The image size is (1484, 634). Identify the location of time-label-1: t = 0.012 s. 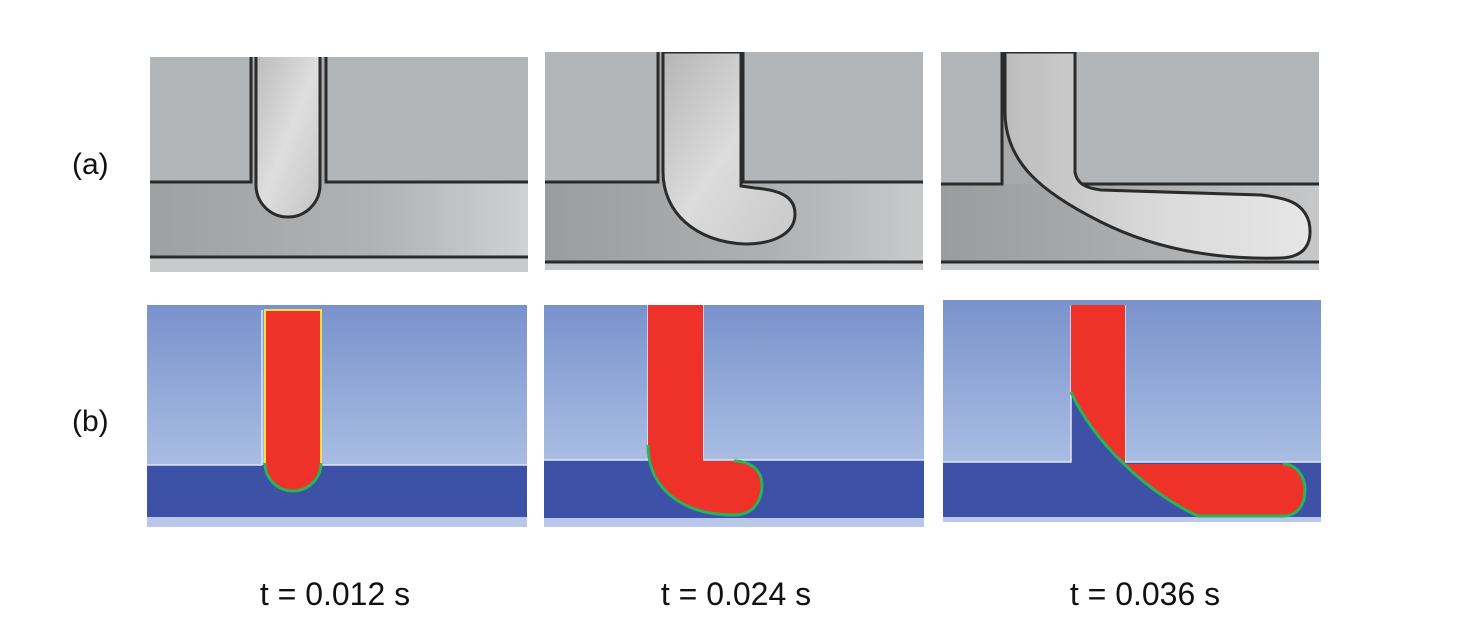
(335, 594).